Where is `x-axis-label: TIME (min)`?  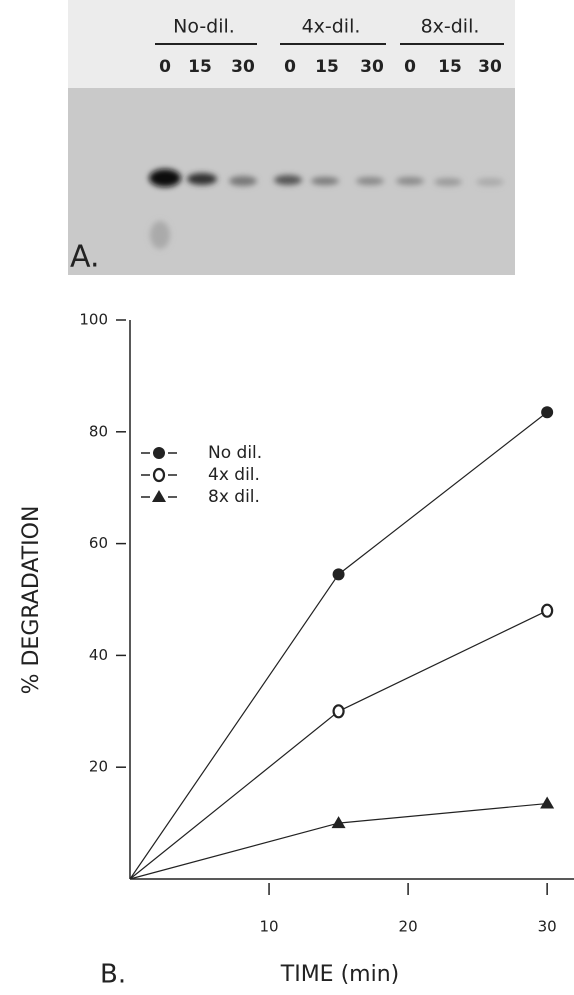
x-axis-label: TIME (min) is located at coordinates (339, 974).